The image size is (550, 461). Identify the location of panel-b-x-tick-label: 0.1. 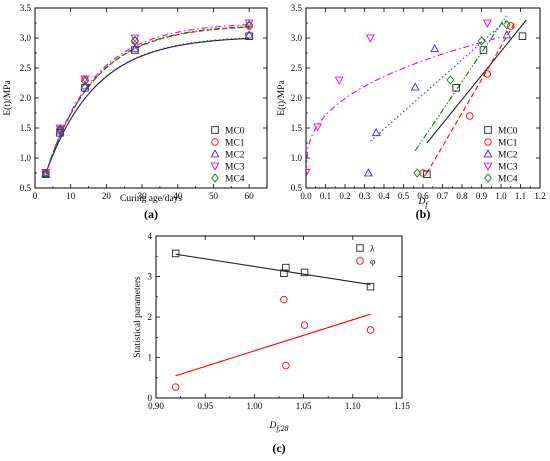
(325, 196).